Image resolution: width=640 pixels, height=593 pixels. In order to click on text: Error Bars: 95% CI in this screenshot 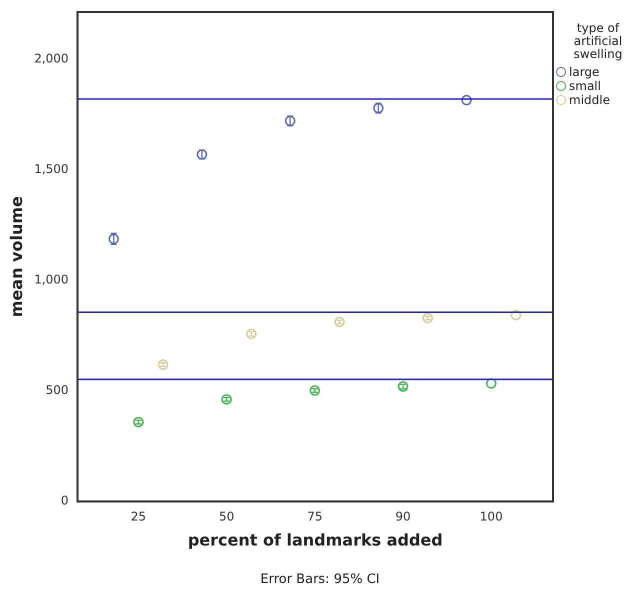, I will do `click(320, 579)`.